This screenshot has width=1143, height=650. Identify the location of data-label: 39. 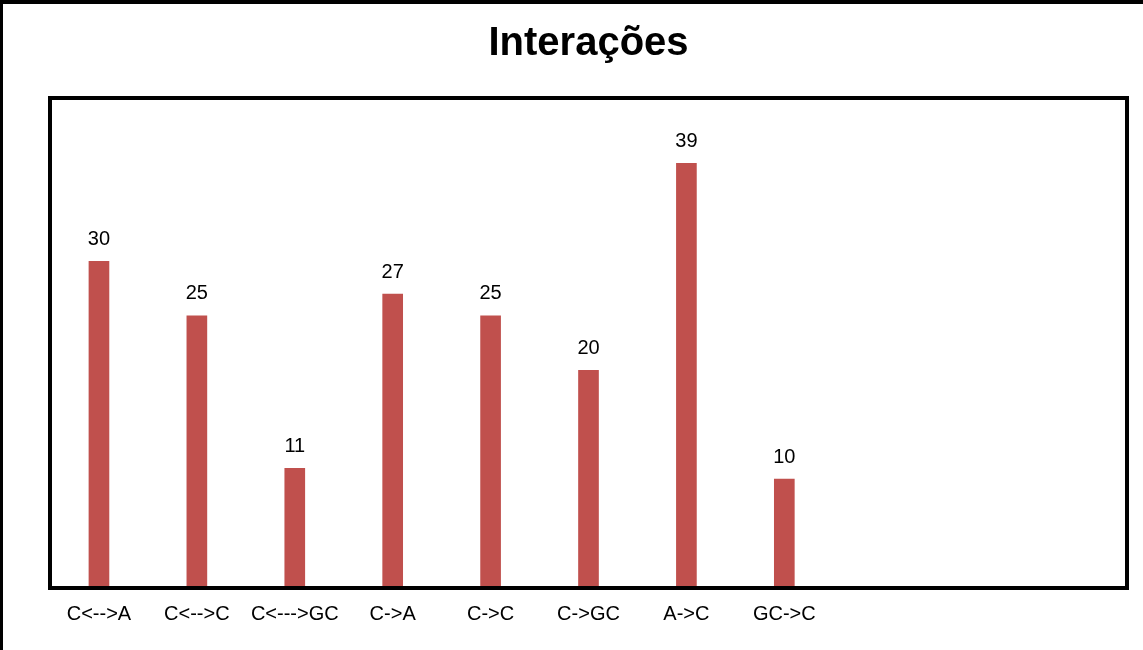
(686, 139).